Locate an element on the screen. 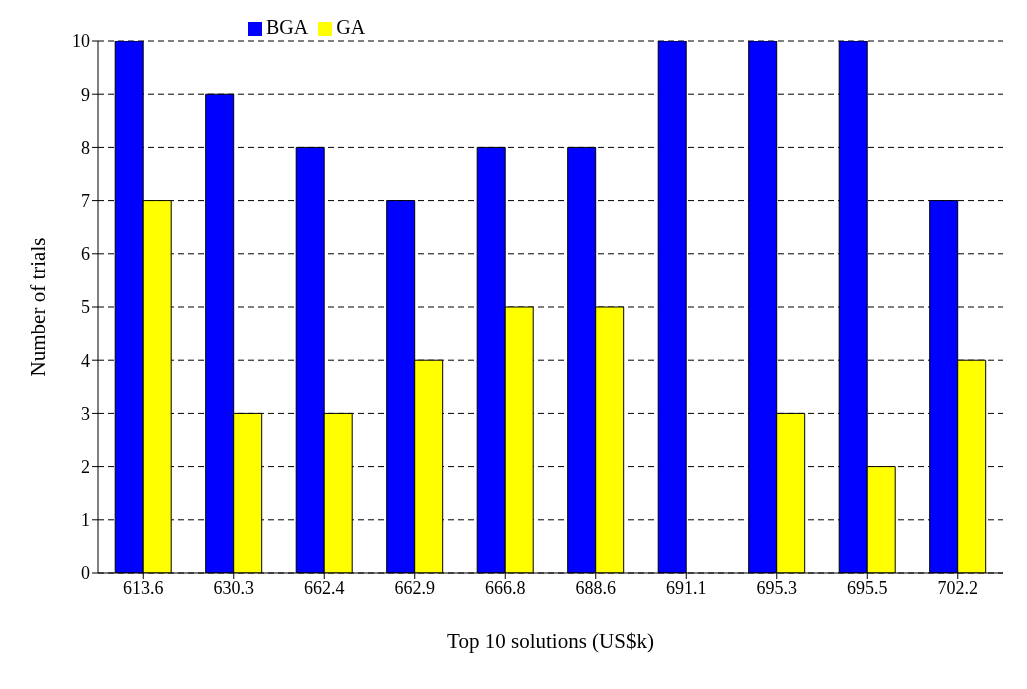 The width and height of the screenshot is (1027, 689). x-axis-title: Top 10 solutions (US$k) is located at coordinates (550, 641).